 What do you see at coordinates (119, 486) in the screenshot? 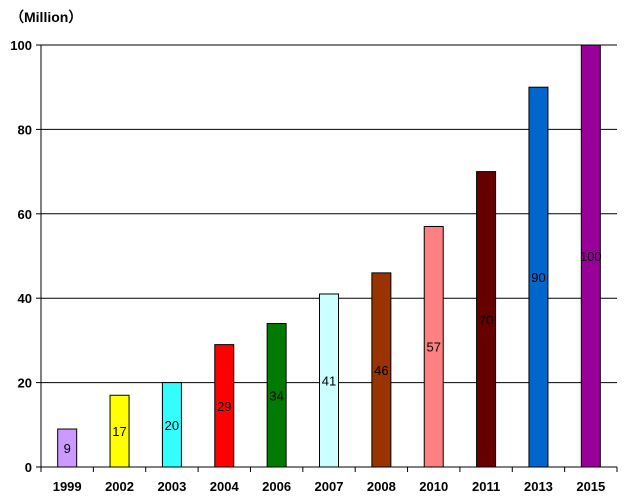
I see `x-tick-label: 2002` at bounding box center [119, 486].